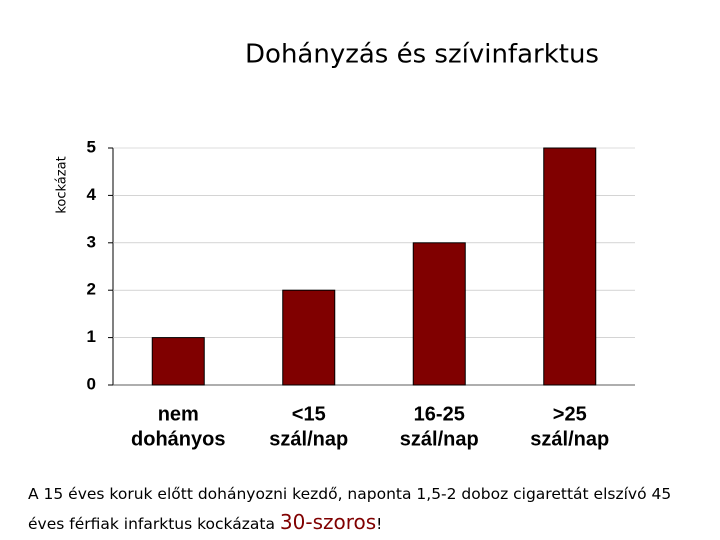 The image size is (720, 540). Describe the element at coordinates (91, 336) in the screenshot. I see `y-tick-label: 1` at that location.